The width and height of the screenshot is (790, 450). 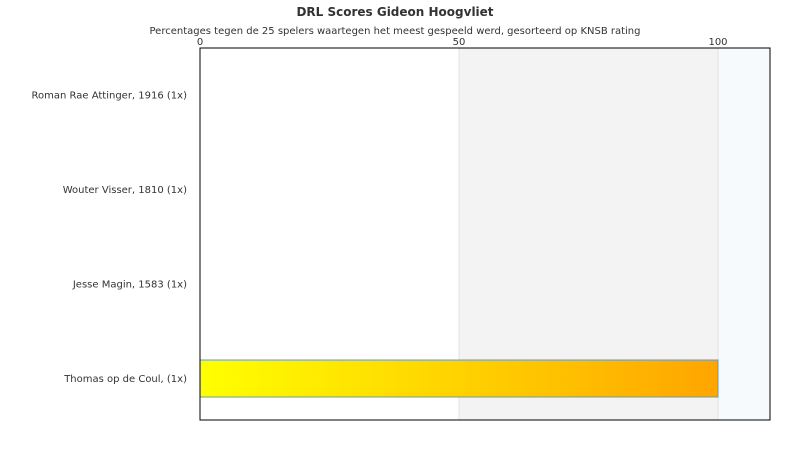 What do you see at coordinates (459, 378) in the screenshot?
I see `bar` at bounding box center [459, 378].